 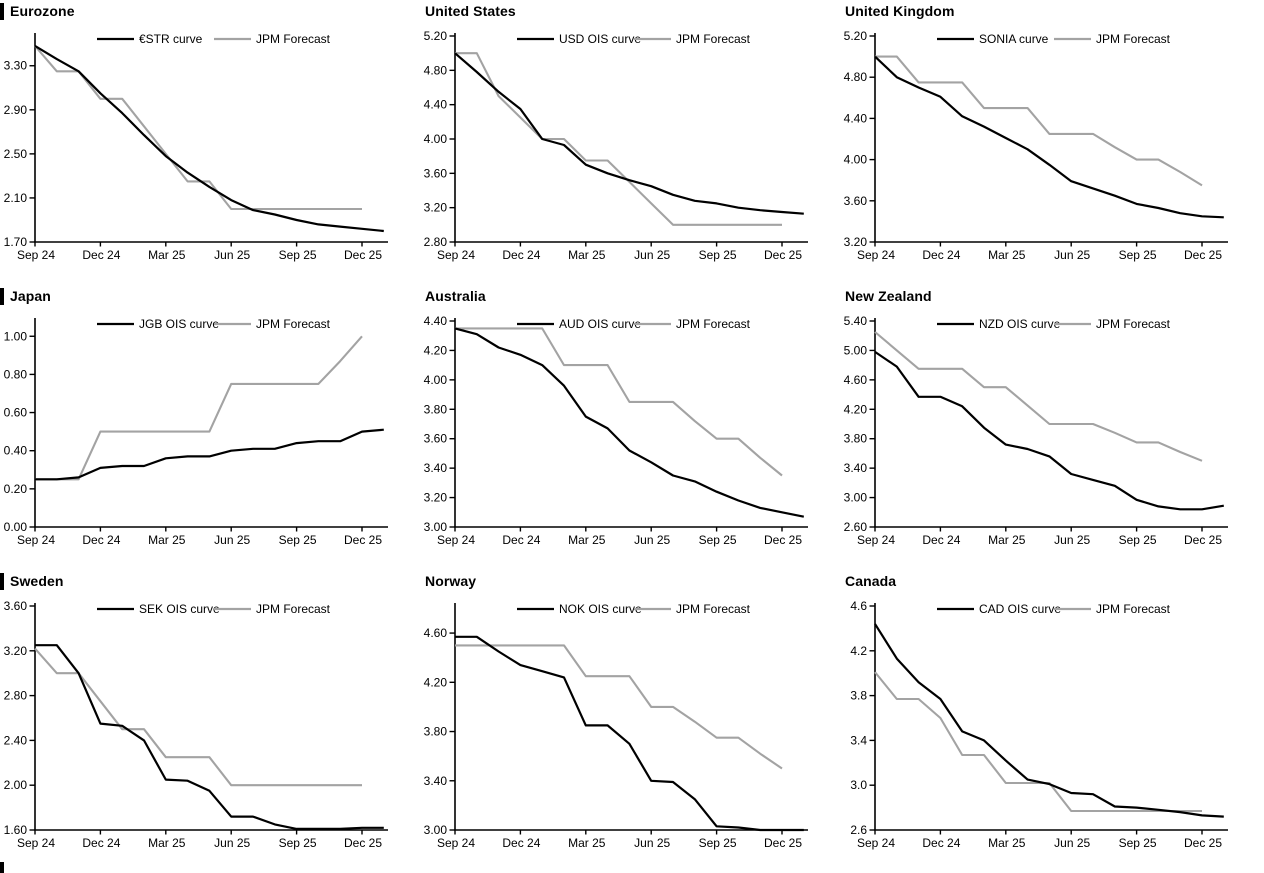 What do you see at coordinates (436, 70) in the screenshot?
I see `y-tick-label: 4.80` at bounding box center [436, 70].